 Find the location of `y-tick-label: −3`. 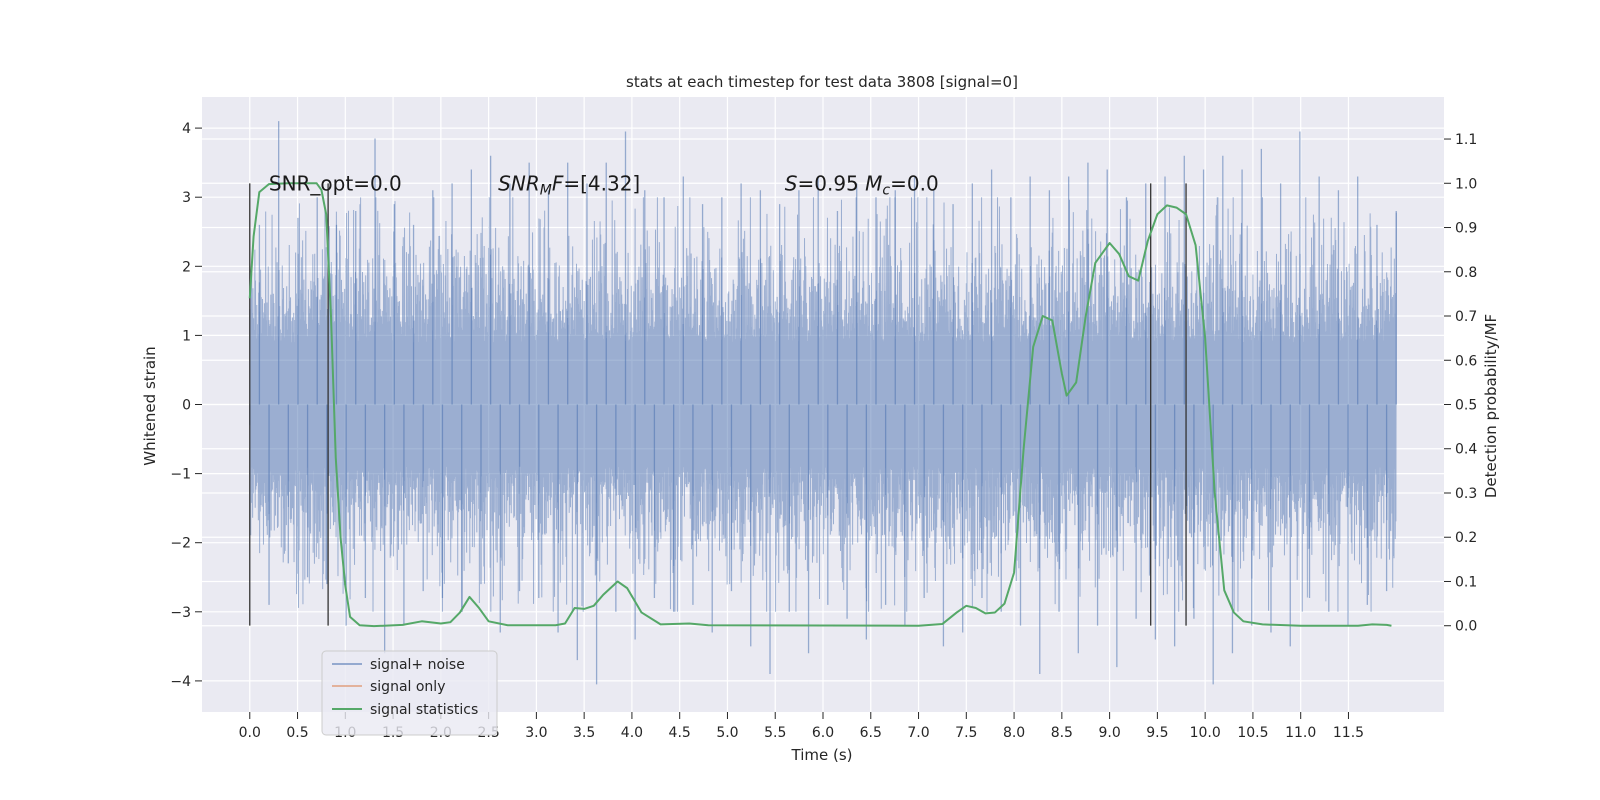

y-tick-label: −3 is located at coordinates (180, 613).